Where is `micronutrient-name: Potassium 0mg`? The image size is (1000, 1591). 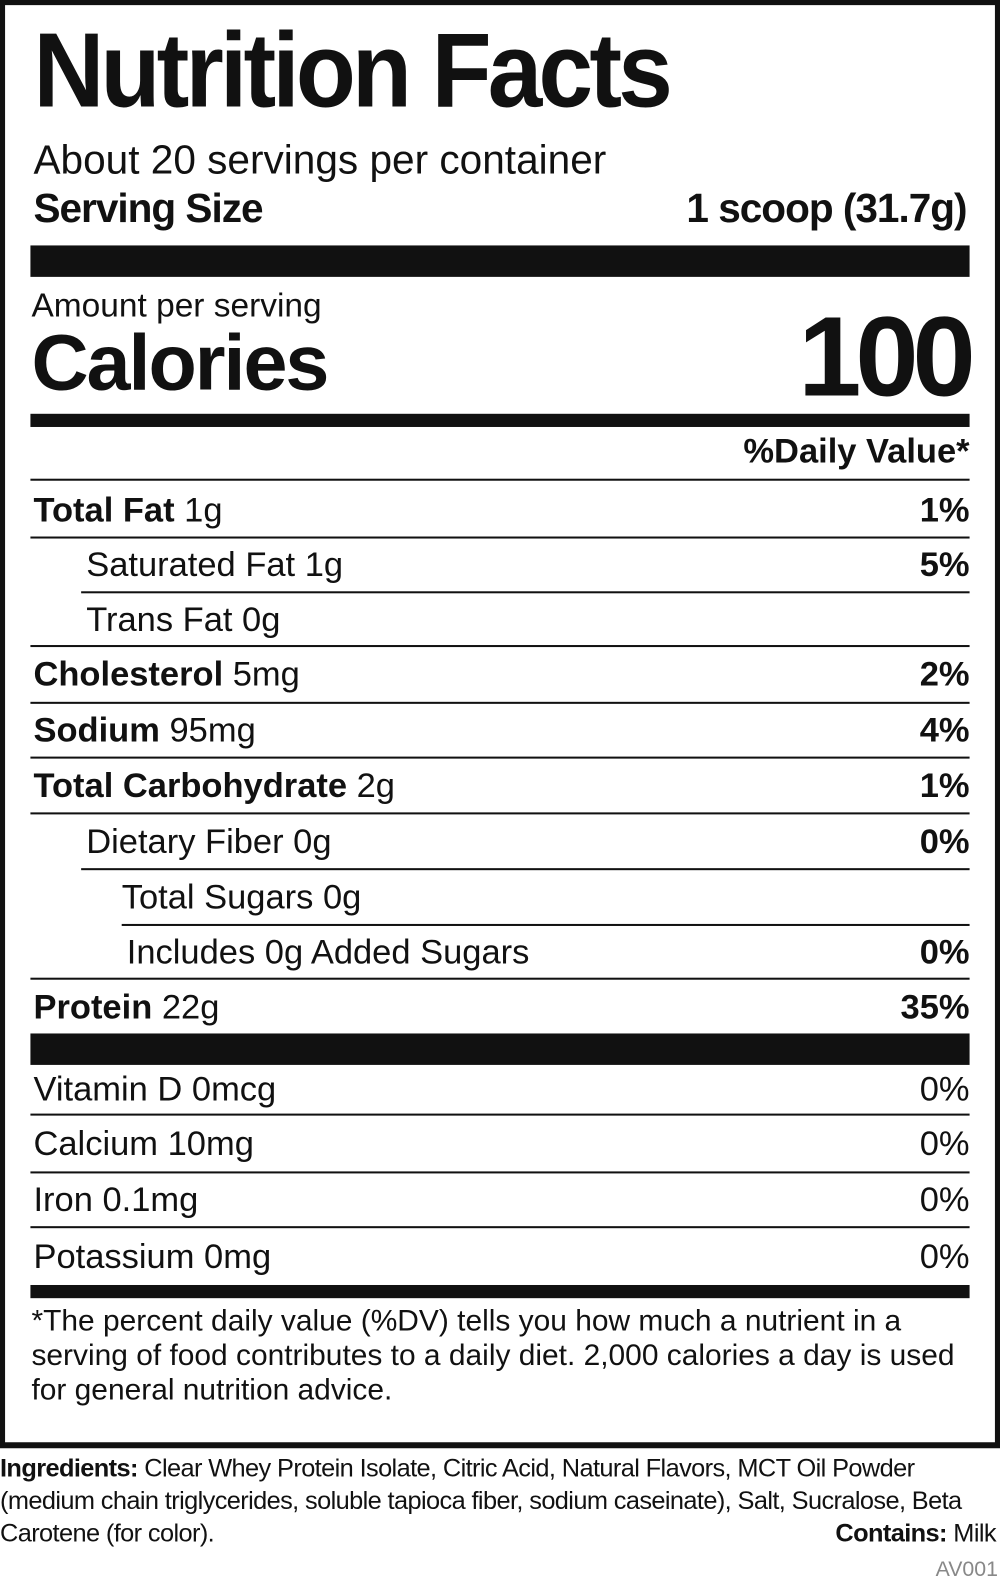 micronutrient-name: Potassium 0mg is located at coordinates (150, 1256).